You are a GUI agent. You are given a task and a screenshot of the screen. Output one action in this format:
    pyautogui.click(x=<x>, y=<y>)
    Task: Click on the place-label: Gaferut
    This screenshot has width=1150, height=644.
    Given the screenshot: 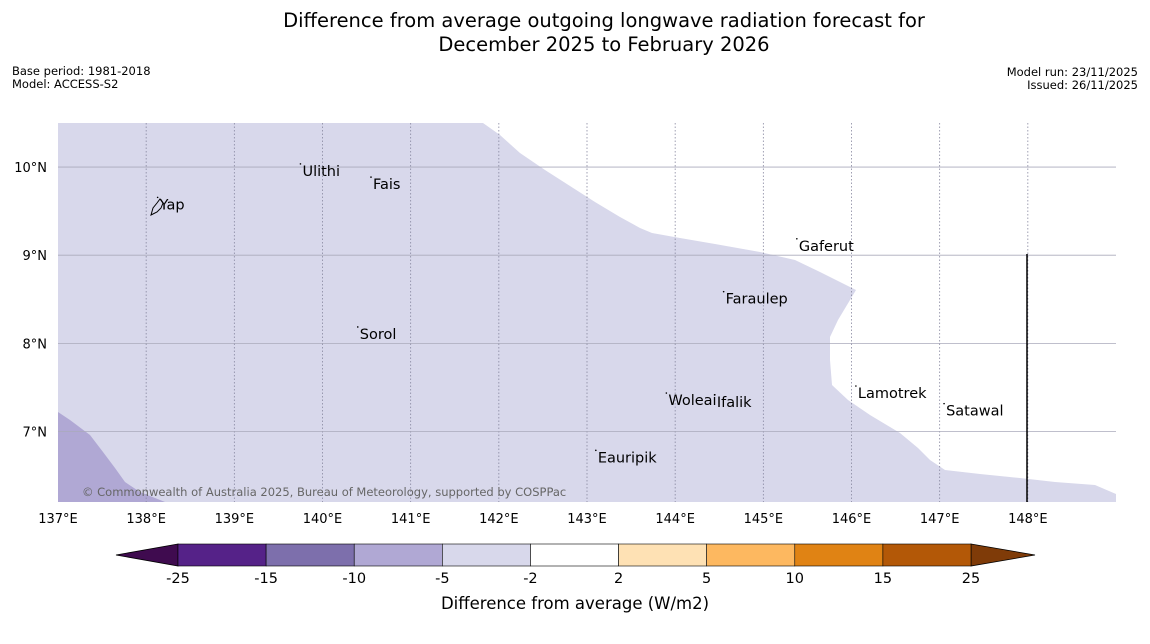 What is the action you would take?
    pyautogui.click(x=826, y=247)
    